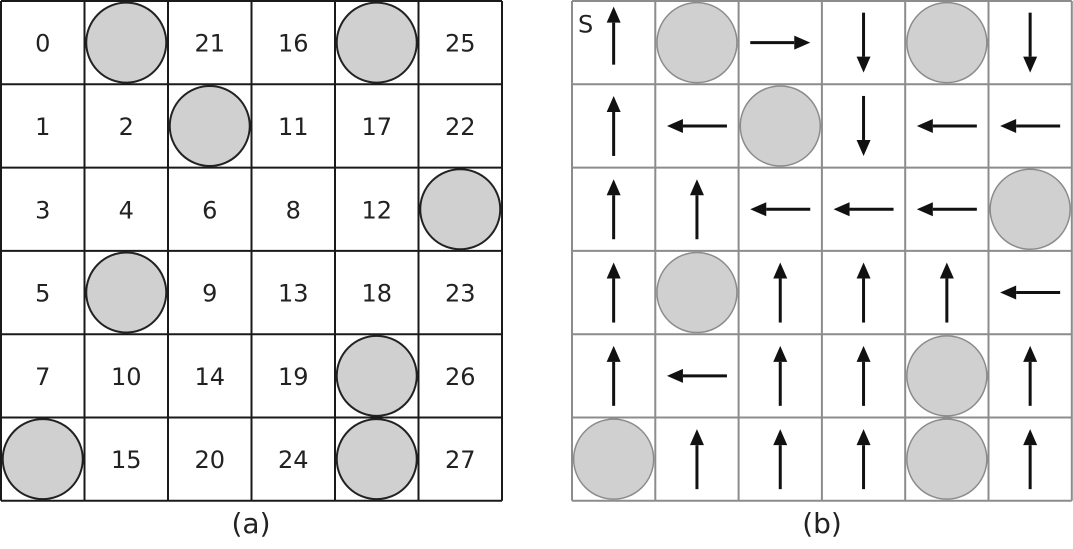 The width and height of the screenshot is (1073, 549). What do you see at coordinates (460, 460) in the screenshot?
I see `cell-number: 27` at bounding box center [460, 460].